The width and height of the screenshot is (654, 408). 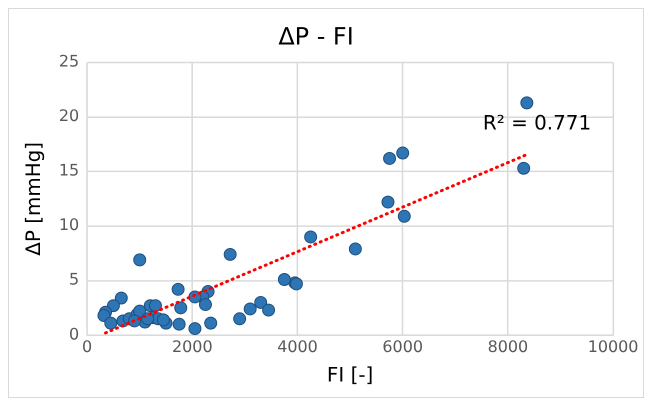 What do you see at coordinates (508, 346) in the screenshot?
I see `x-tick-label: 8000` at bounding box center [508, 346].